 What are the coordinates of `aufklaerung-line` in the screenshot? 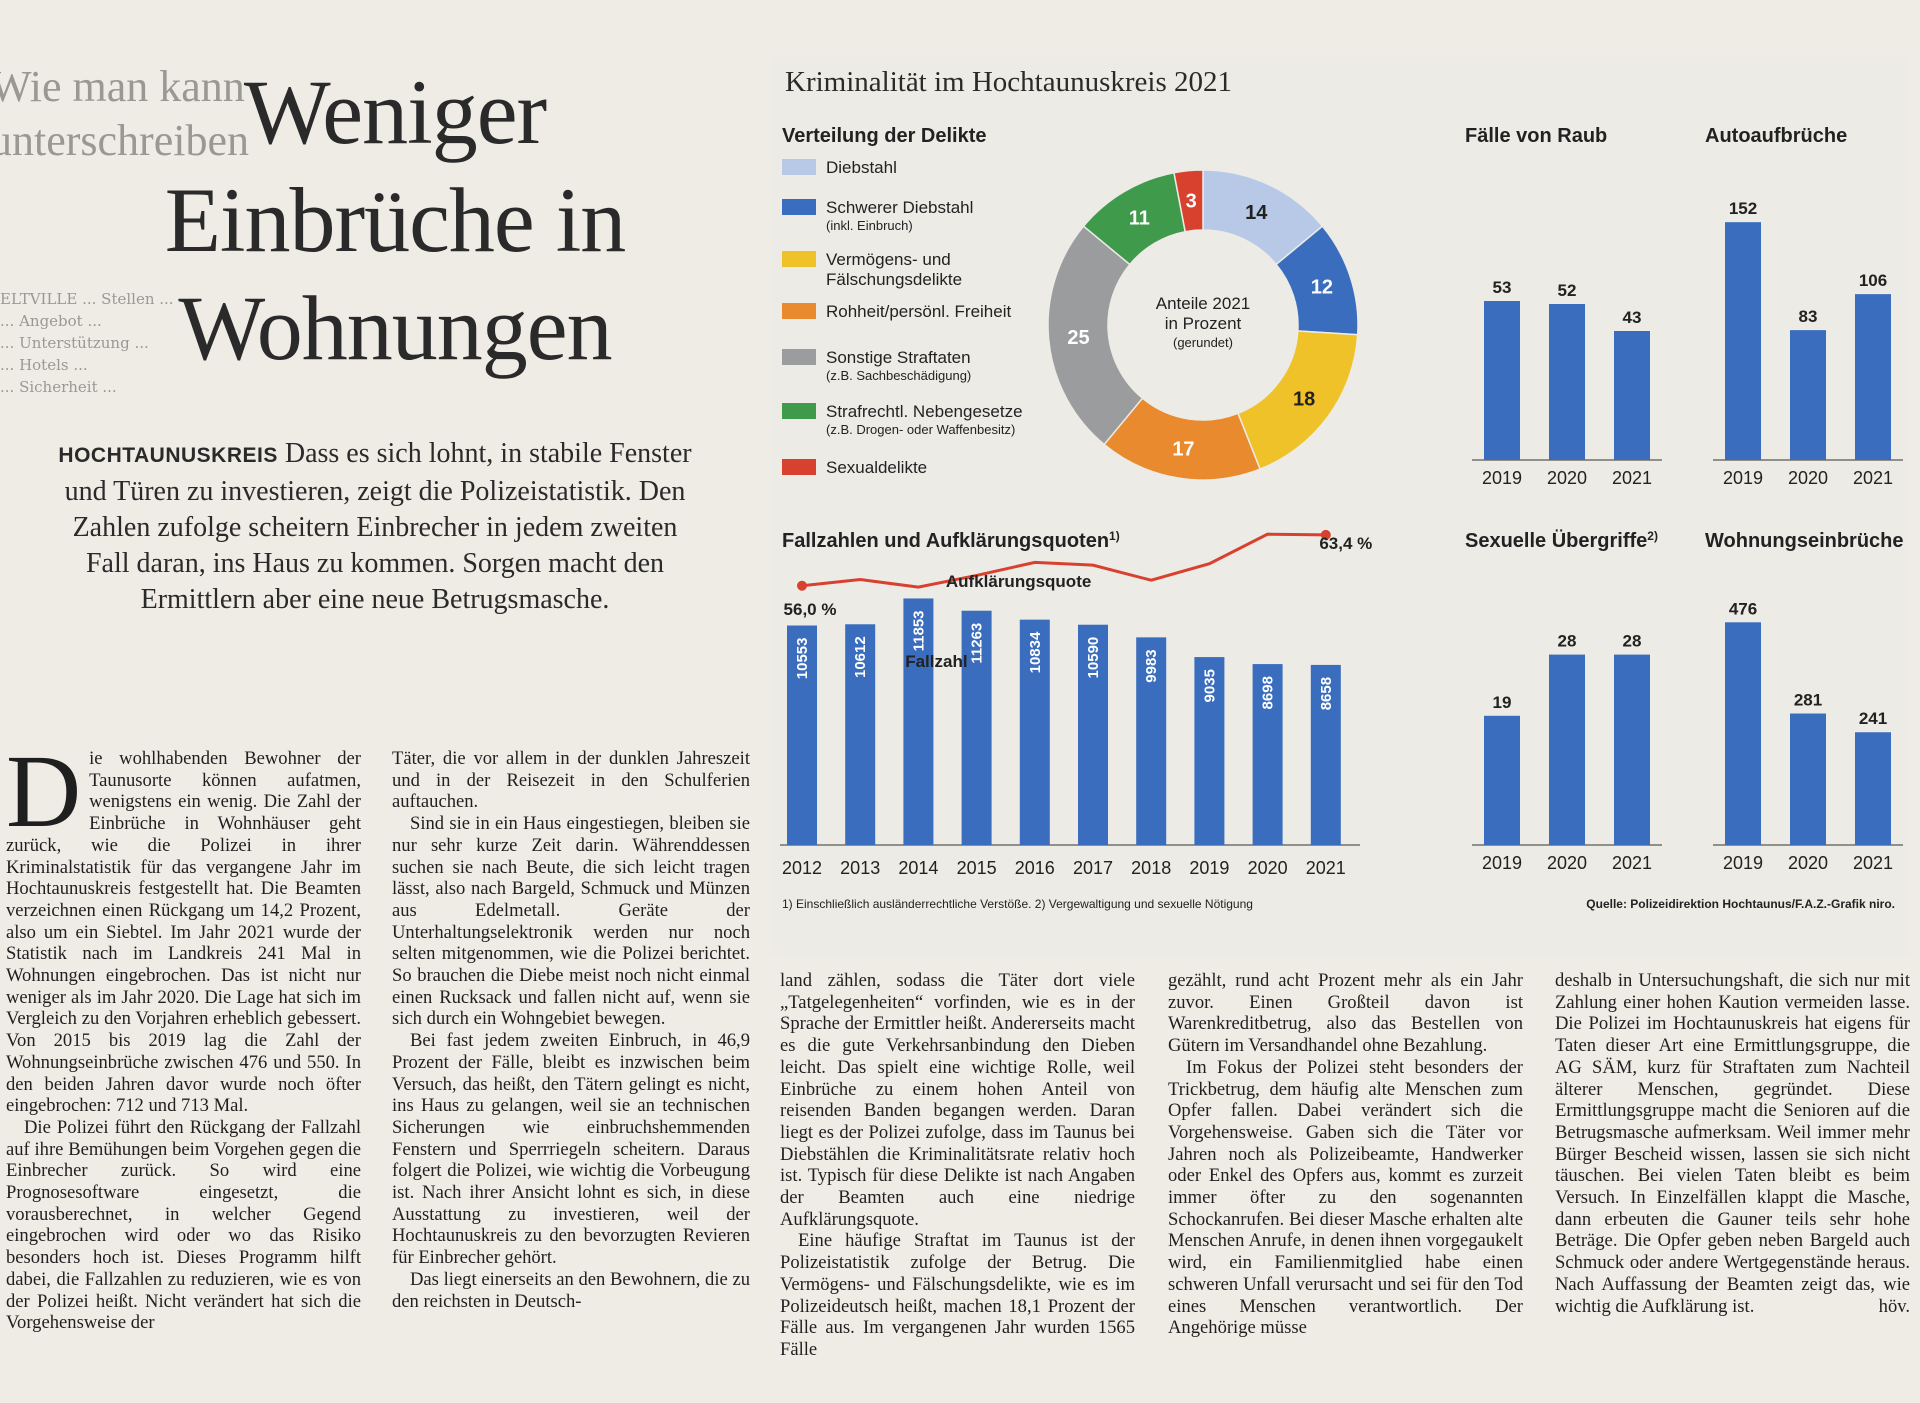 It's located at (1063, 560).